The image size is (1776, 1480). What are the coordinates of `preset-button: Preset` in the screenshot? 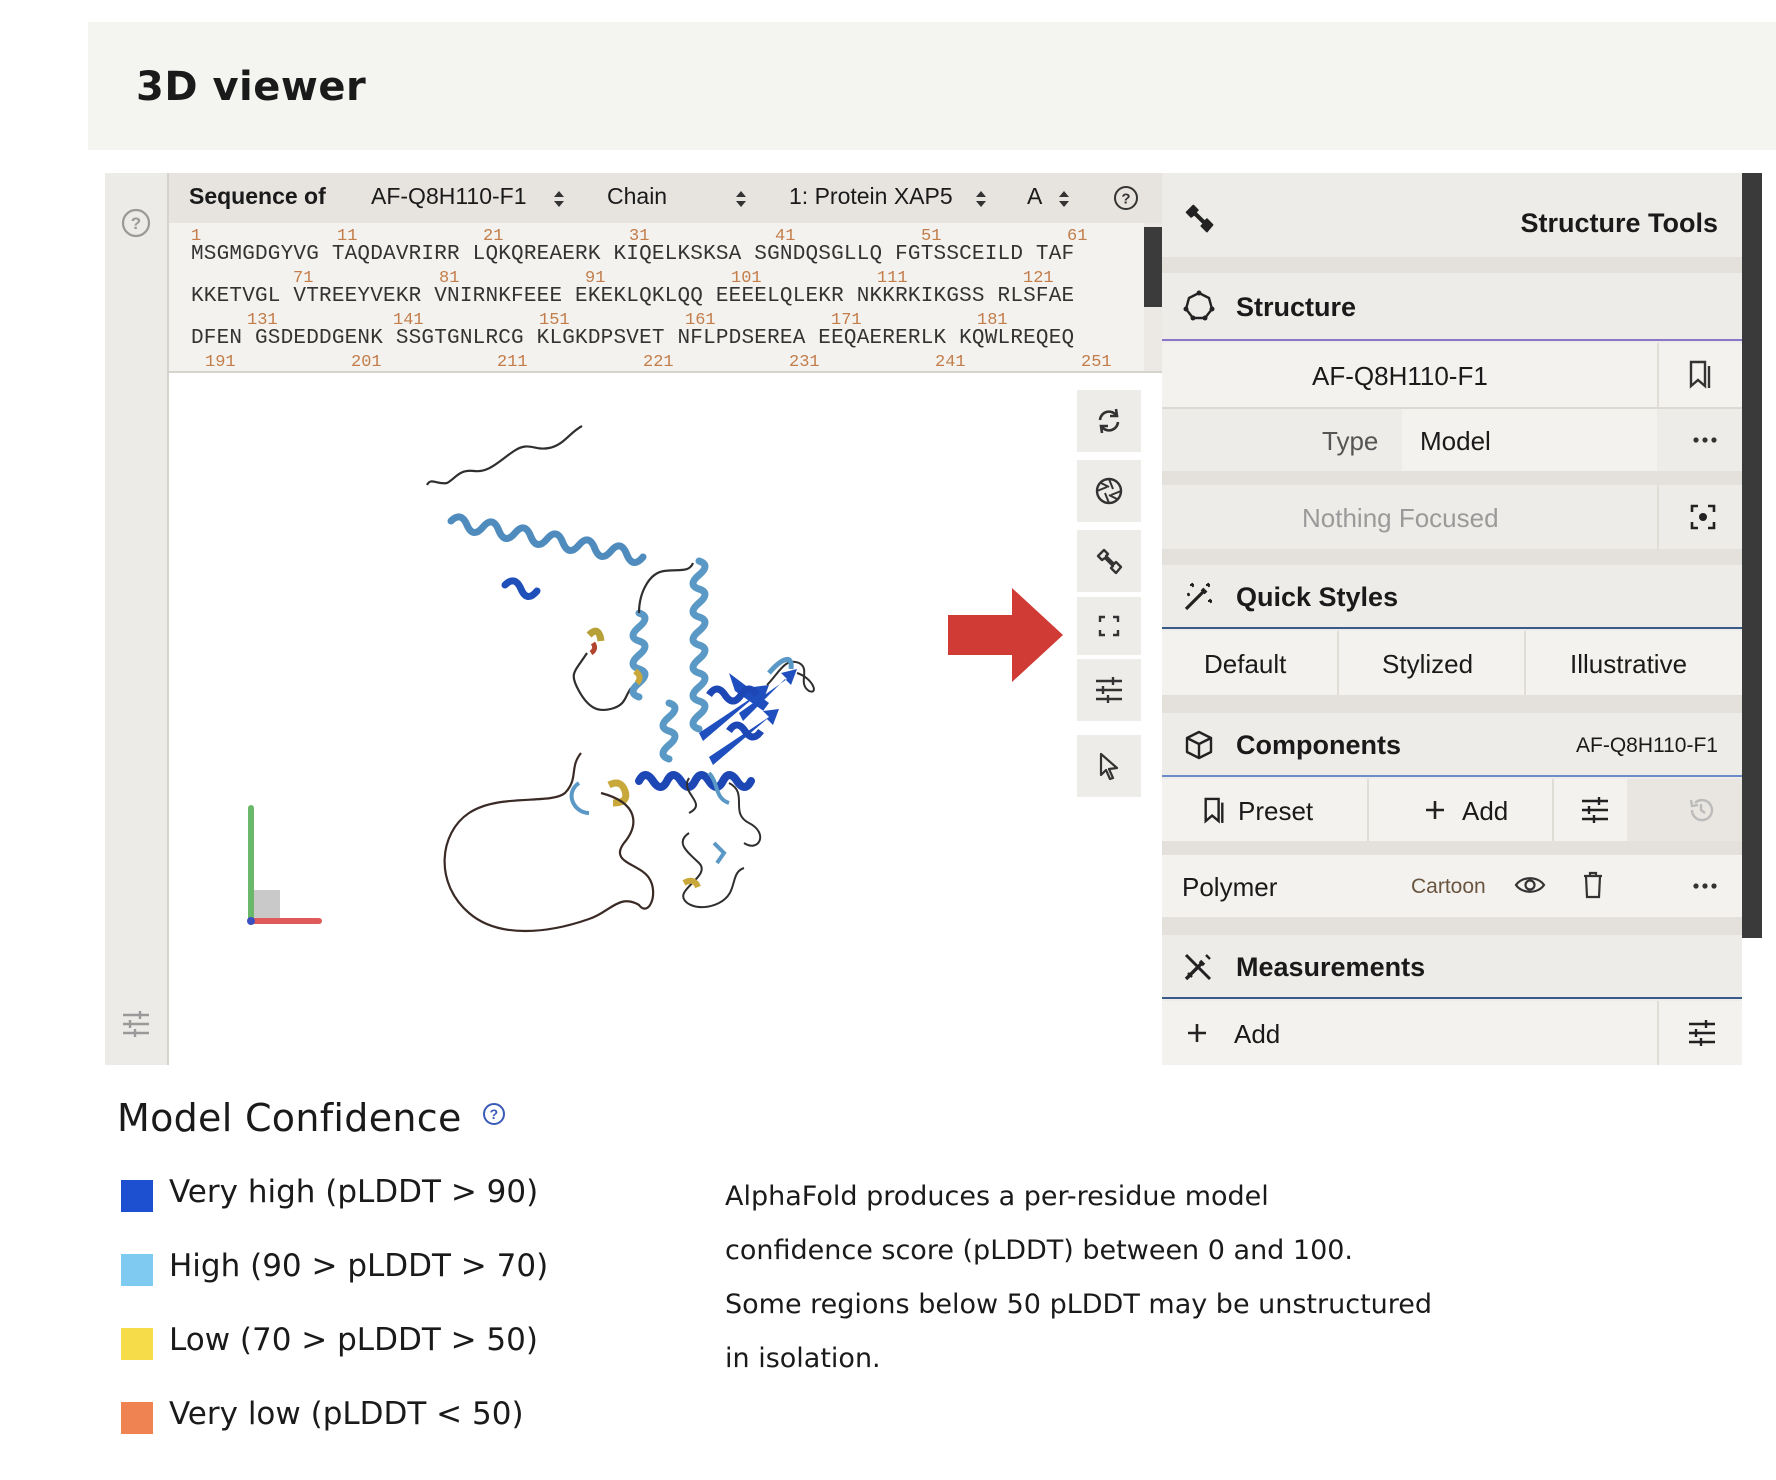 It's located at (1276, 811).